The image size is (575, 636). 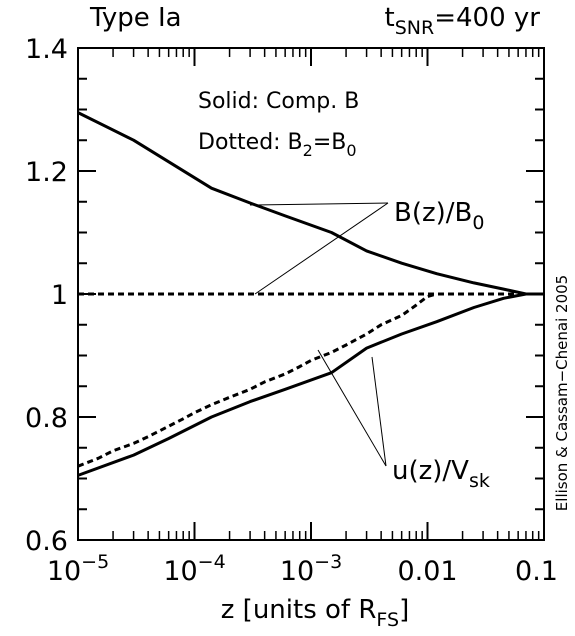 I want to click on annotation-pointers, so click(x=319, y=334).